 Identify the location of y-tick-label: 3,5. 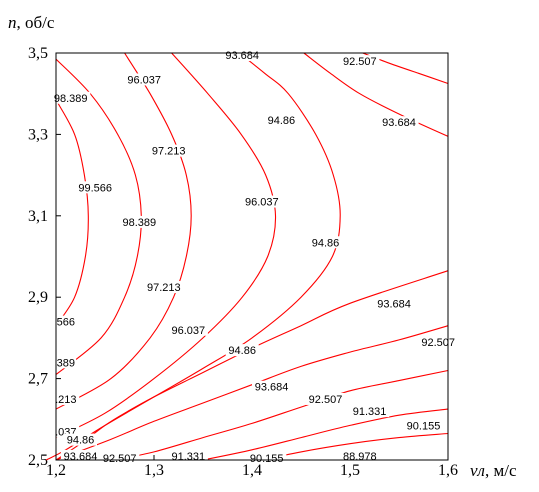
(38, 53).